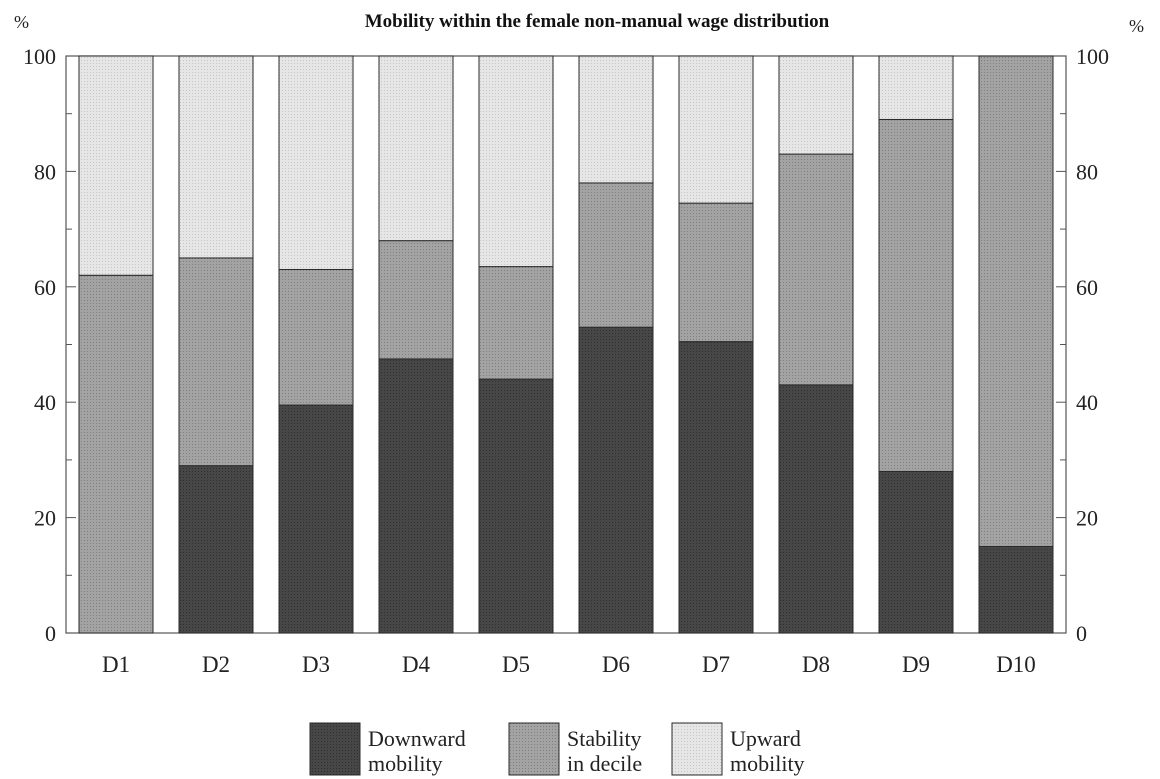 The image size is (1160, 779). I want to click on x-tick-label: D2, so click(216, 664).